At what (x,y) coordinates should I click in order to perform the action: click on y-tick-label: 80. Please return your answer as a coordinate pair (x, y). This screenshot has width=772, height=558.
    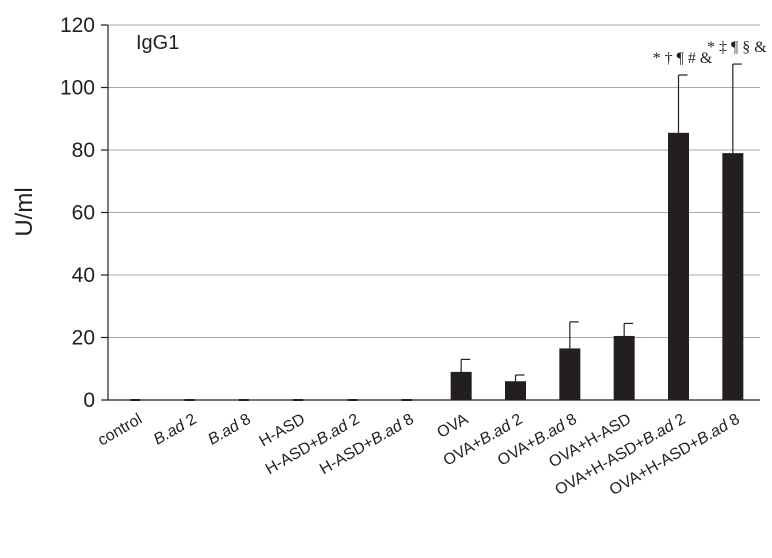
    Looking at the image, I should click on (83, 150).